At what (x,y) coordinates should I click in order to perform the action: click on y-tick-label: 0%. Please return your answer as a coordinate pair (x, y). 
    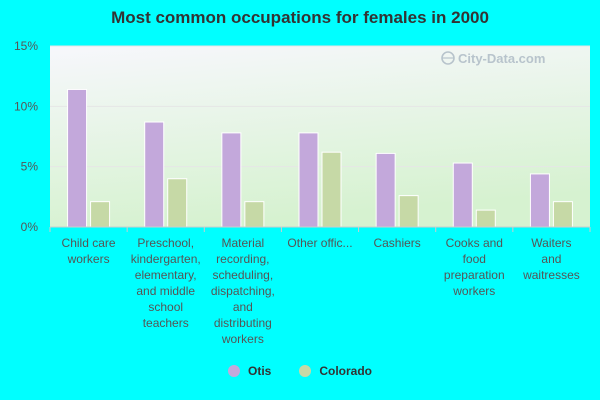
    Looking at the image, I should click on (30, 227).